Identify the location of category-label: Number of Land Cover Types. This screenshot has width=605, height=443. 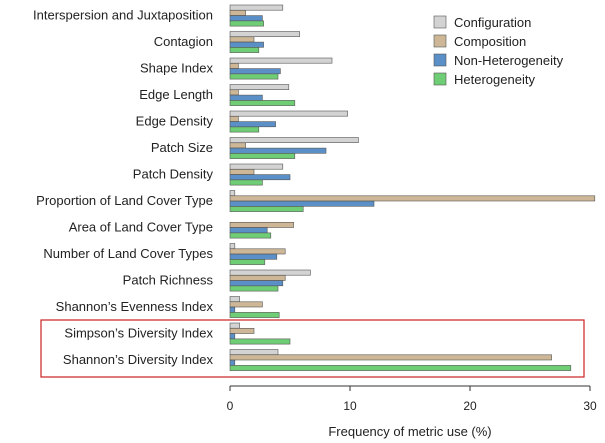
(128, 253).